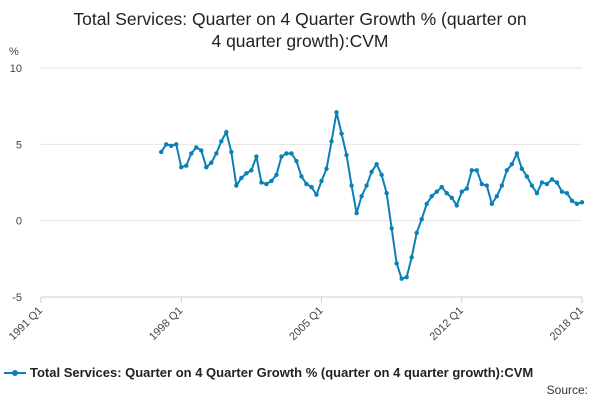  What do you see at coordinates (306, 324) in the screenshot?
I see `x-tick-label: 2005 Q1` at bounding box center [306, 324].